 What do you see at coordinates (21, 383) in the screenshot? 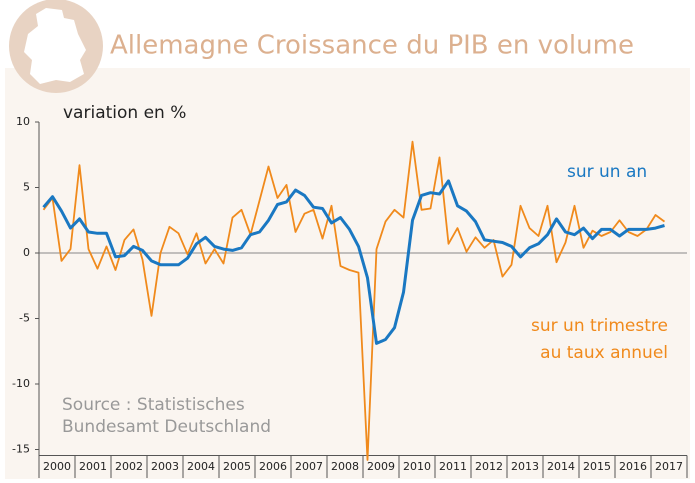
I see `y-tick-label: -10` at bounding box center [21, 383].